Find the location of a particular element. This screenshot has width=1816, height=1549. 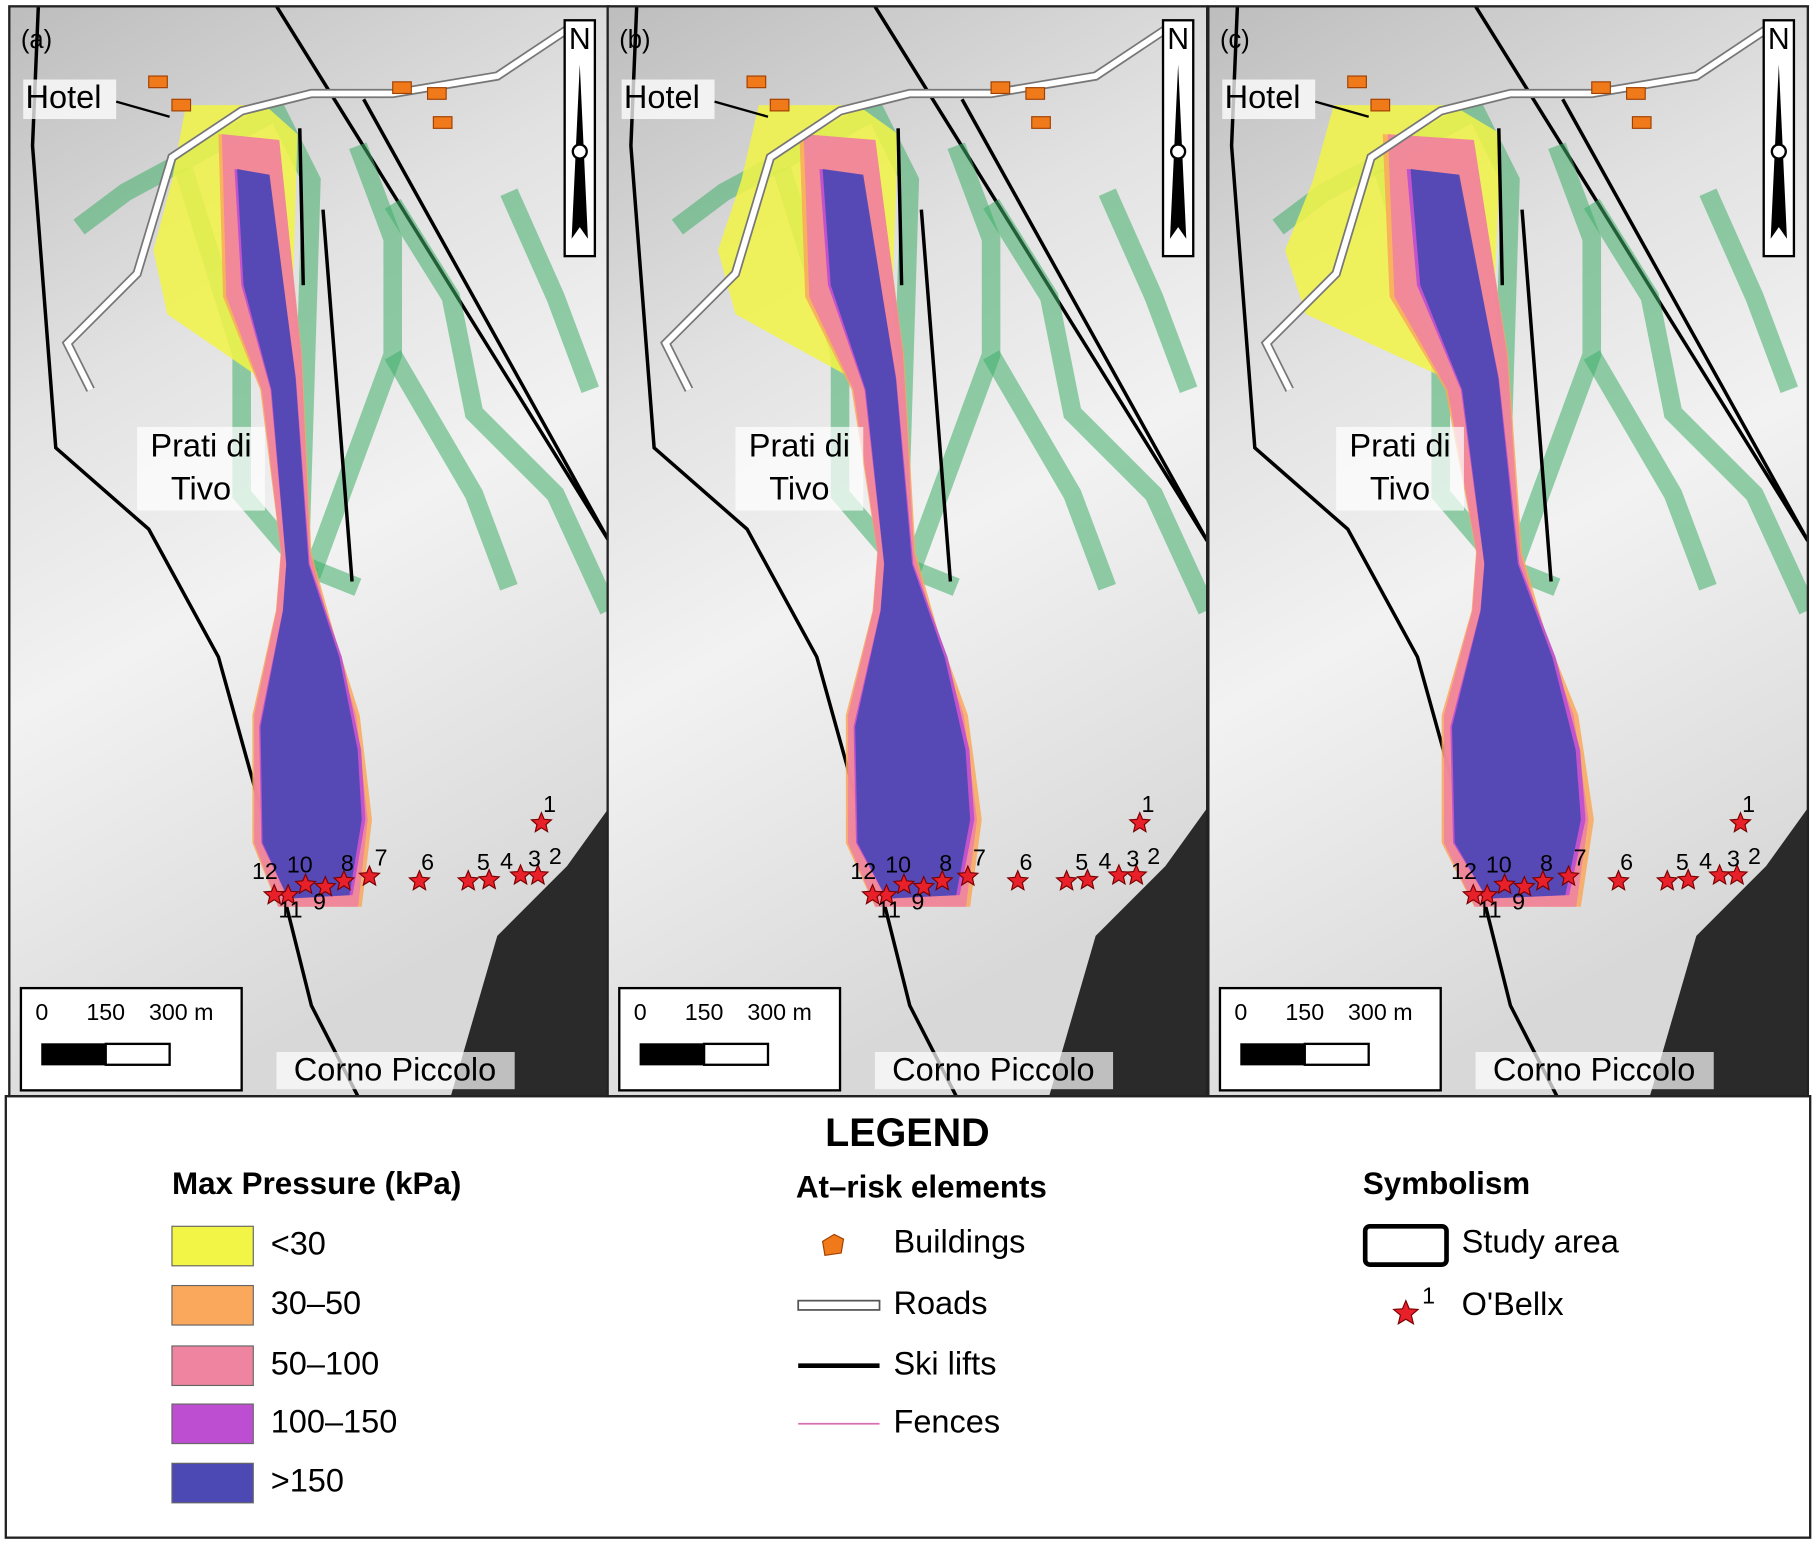

scale-box is located at coordinates (131, 1039).